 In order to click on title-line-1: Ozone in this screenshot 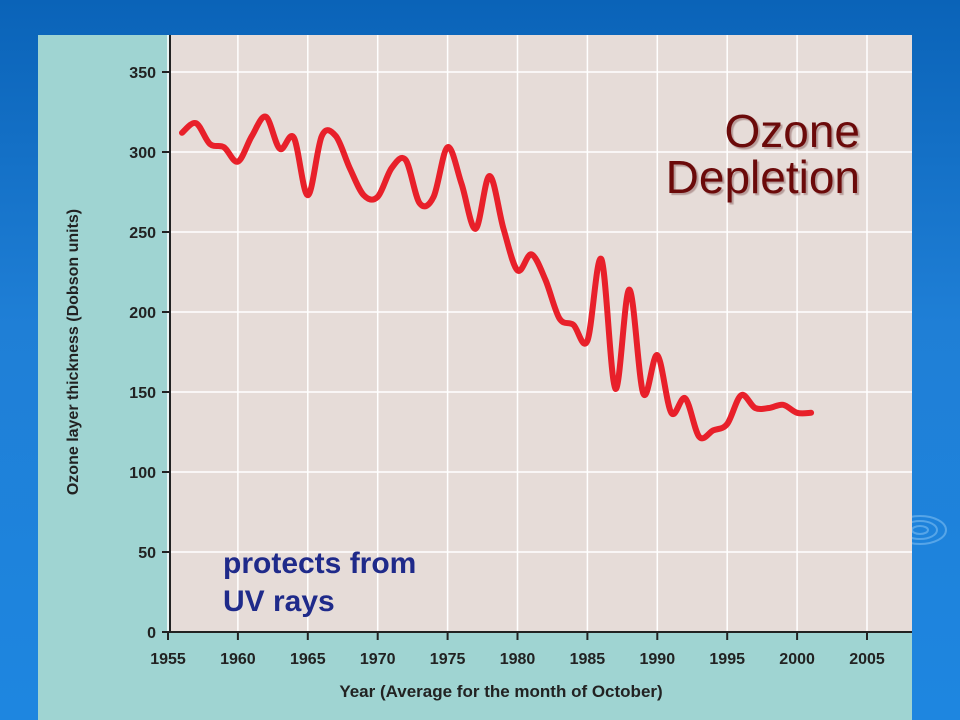, I will do `click(792, 131)`.